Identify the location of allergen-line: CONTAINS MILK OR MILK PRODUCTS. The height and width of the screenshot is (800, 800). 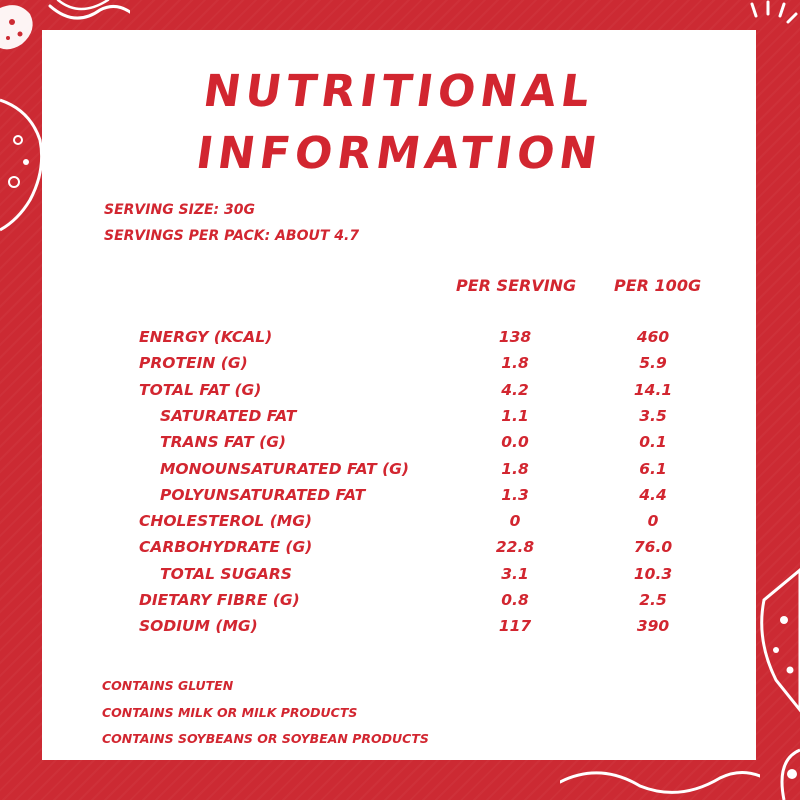
(230, 712).